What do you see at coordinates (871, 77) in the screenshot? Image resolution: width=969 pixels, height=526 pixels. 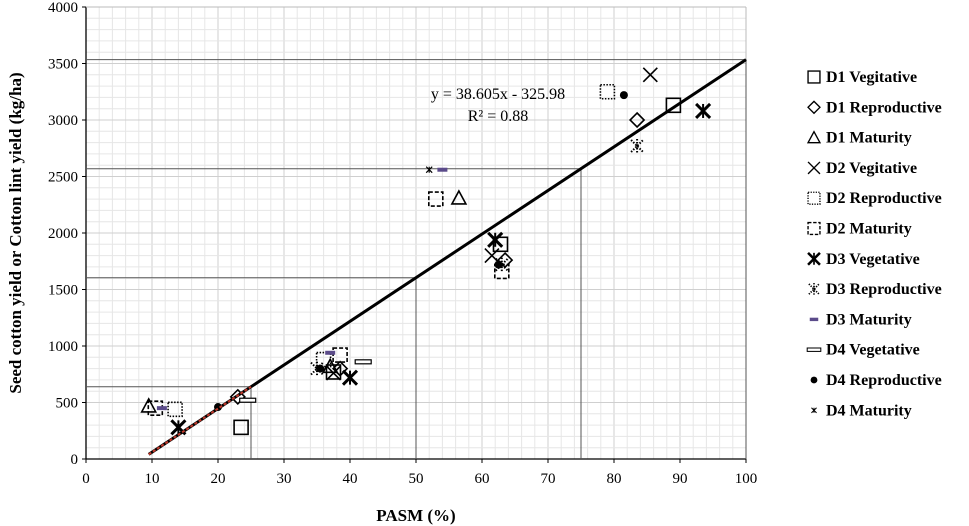 I see `legend-label: D1 Vegitative` at bounding box center [871, 77].